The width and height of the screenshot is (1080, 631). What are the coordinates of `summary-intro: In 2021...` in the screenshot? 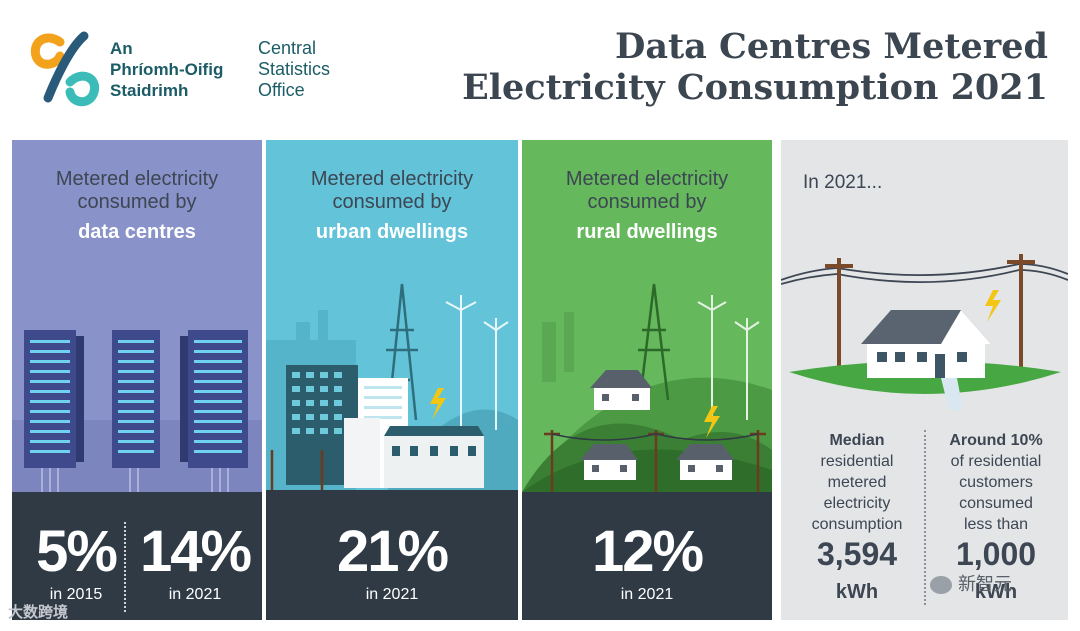 It's located at (843, 182).